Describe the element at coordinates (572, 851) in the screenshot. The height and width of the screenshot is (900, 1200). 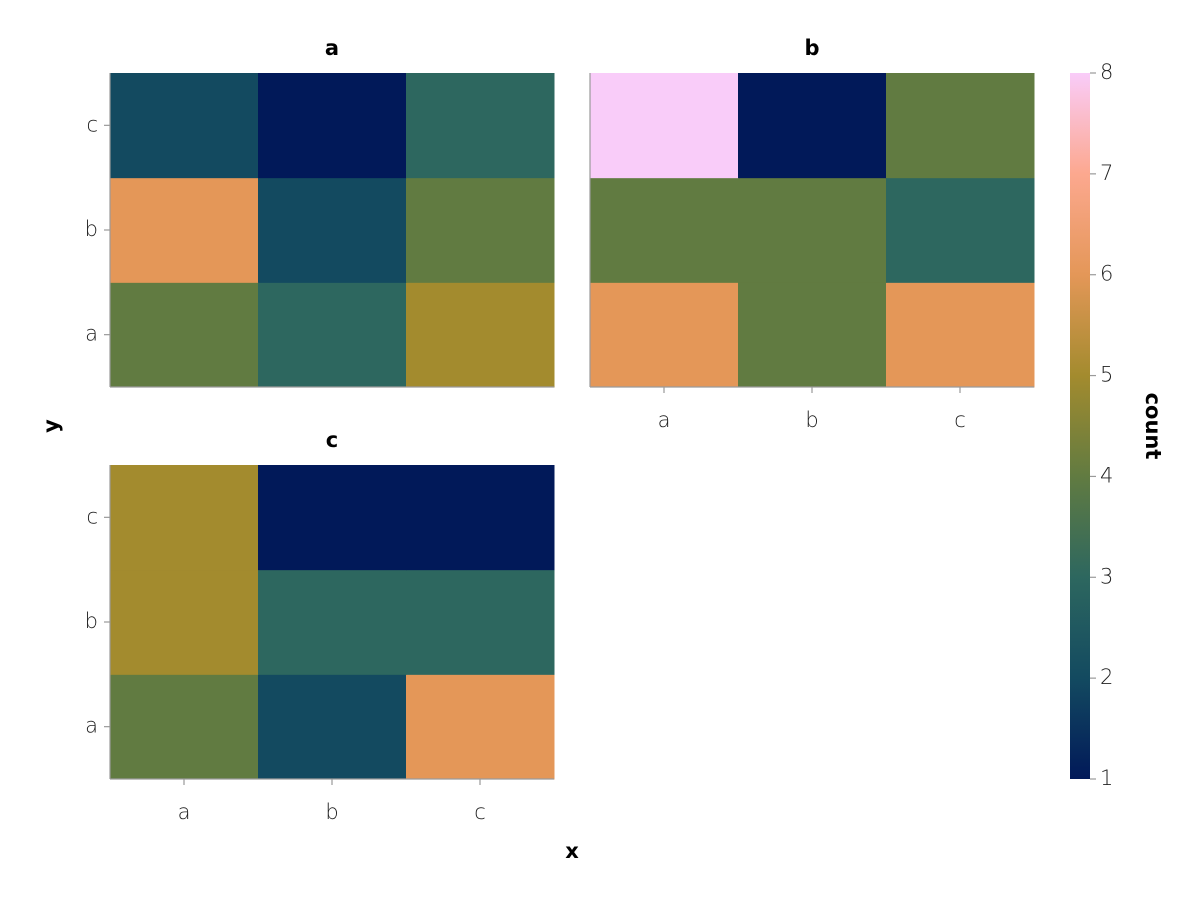
I see `x-axis-label: x` at that location.